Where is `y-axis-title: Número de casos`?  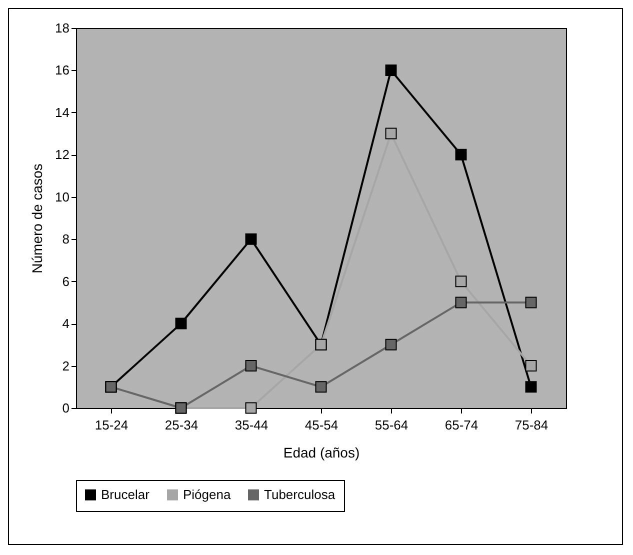 y-axis-title: Número de casos is located at coordinates (37, 219).